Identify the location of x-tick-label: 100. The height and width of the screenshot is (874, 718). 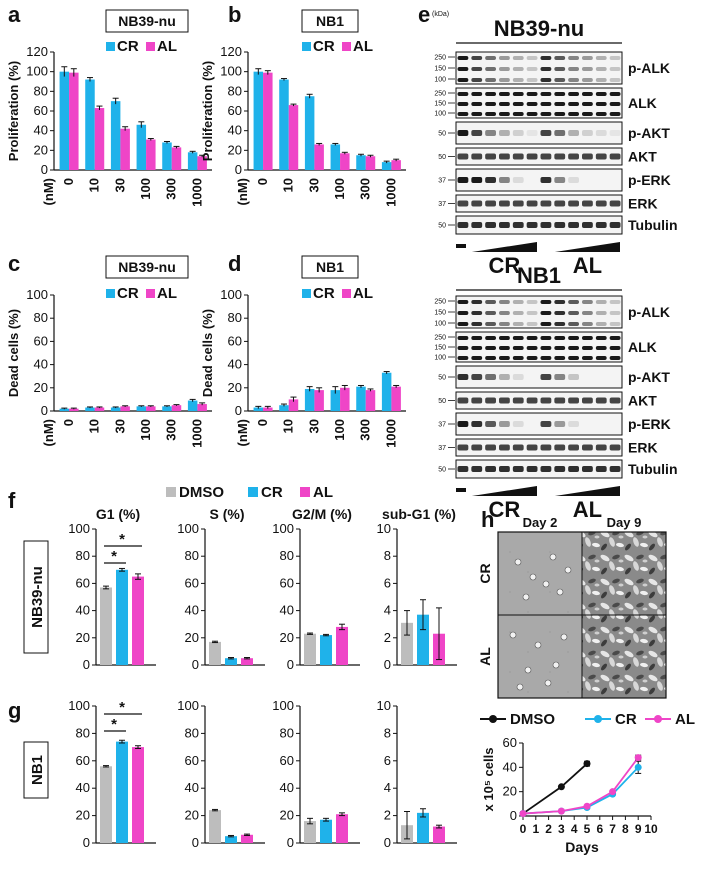
(339, 189).